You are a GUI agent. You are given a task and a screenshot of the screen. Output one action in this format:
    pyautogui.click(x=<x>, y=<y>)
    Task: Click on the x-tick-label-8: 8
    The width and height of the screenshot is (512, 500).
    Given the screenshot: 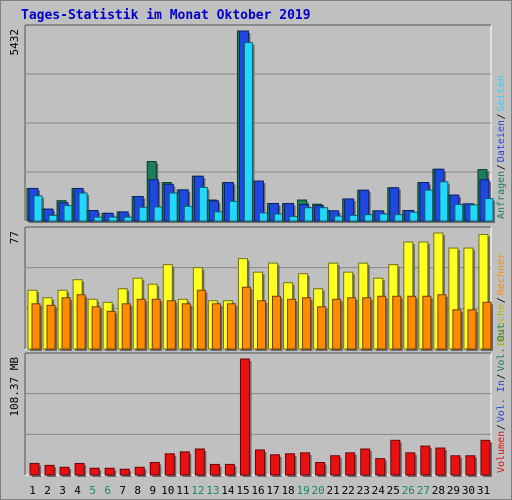 What is the action you would take?
    pyautogui.click(x=137, y=490)
    